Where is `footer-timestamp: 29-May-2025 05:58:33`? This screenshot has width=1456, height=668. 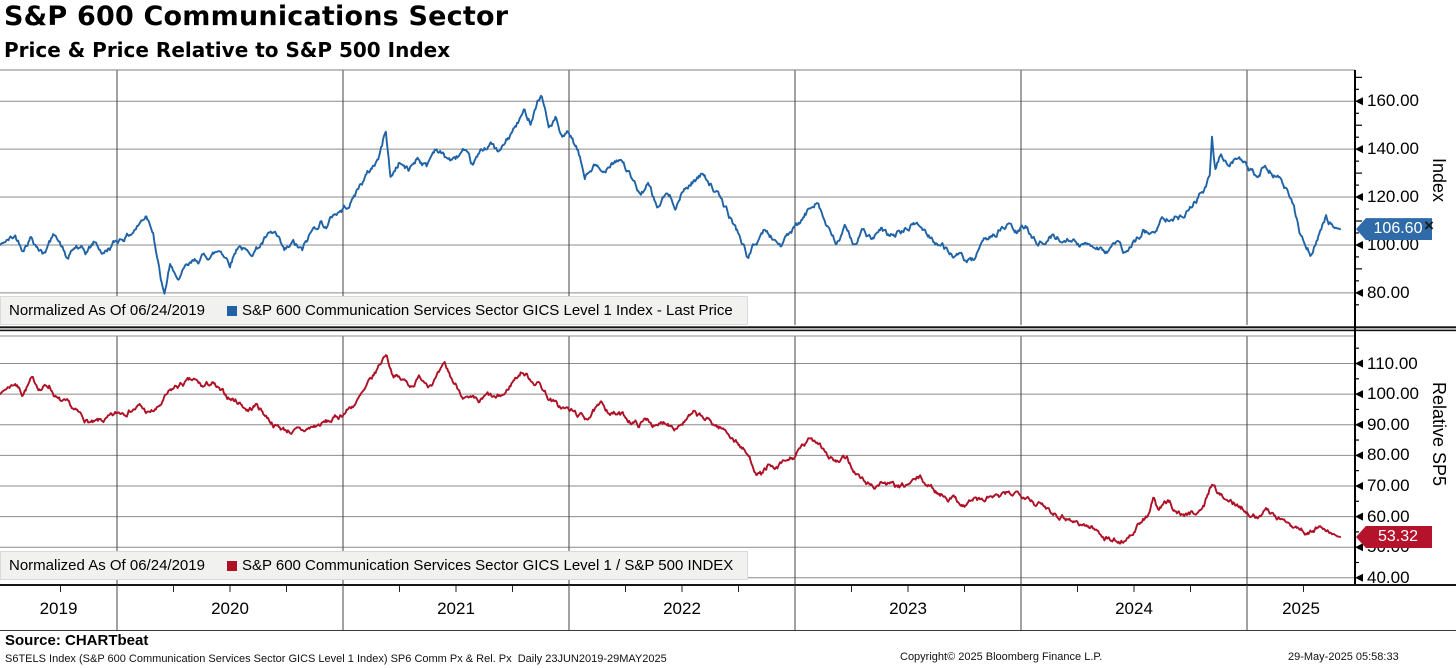 footer-timestamp: 29-May-2025 05:58:33 is located at coordinates (1343, 657).